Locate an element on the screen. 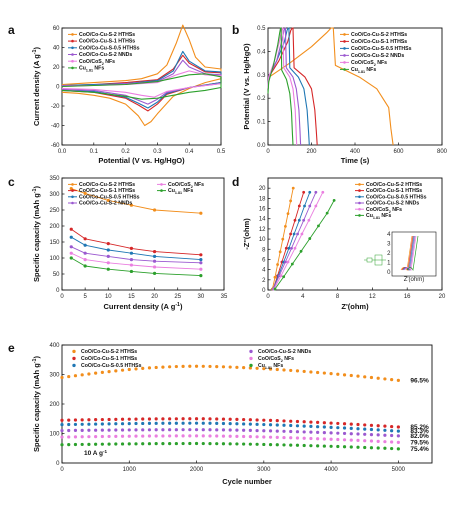 This screenshot has width=463, height=505. panel-d-xtick-label: 8 is located at coordinates (338, 297).